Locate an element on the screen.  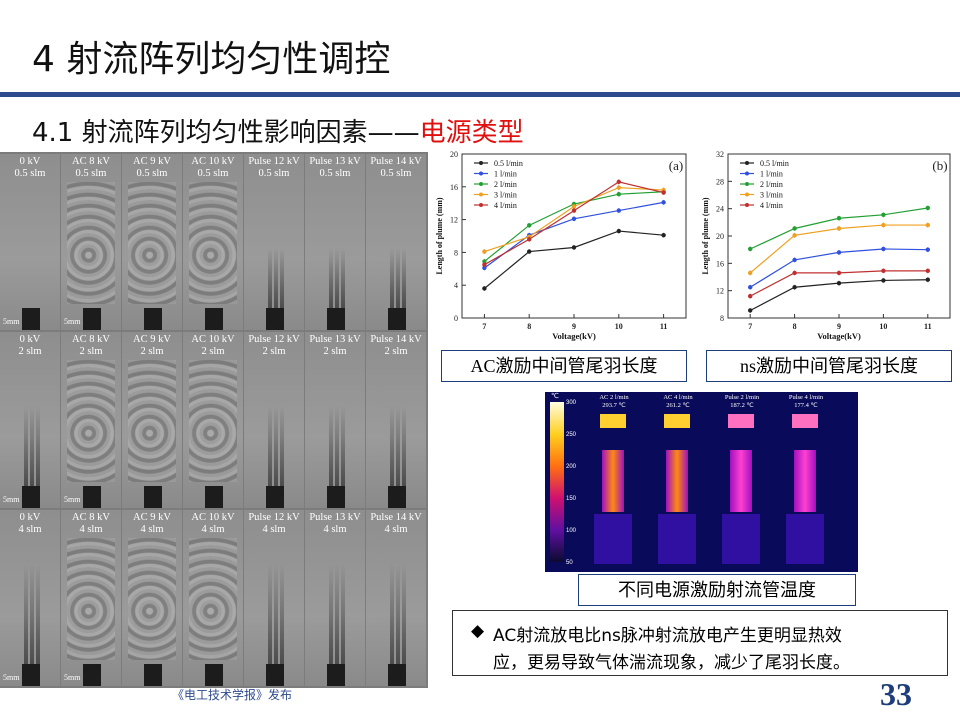
colorbar-tick-label: 250 is located at coordinates (571, 435).